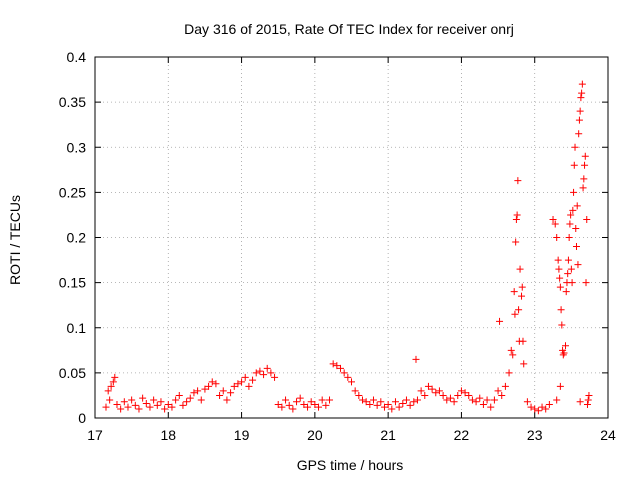 This screenshot has width=640, height=480. I want to click on y-tick-labels: 0 0.05 0.1 0.15 0.2 0.25 0.3 0.35 0.4, so click(72, 237).